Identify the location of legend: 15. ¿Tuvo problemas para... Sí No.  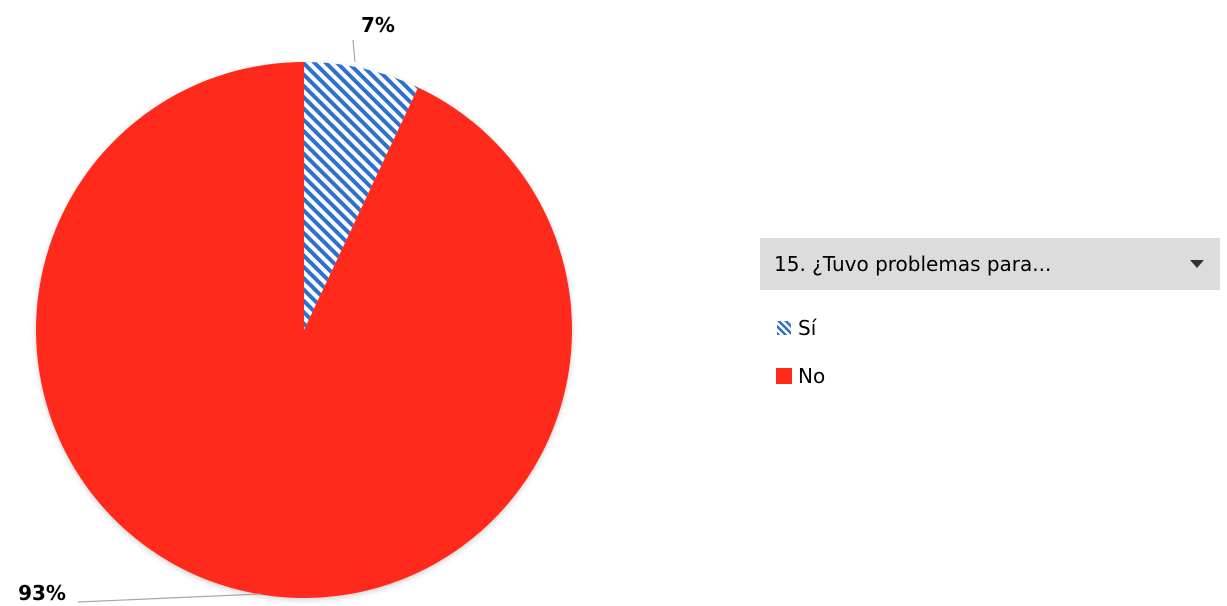
(990, 315).